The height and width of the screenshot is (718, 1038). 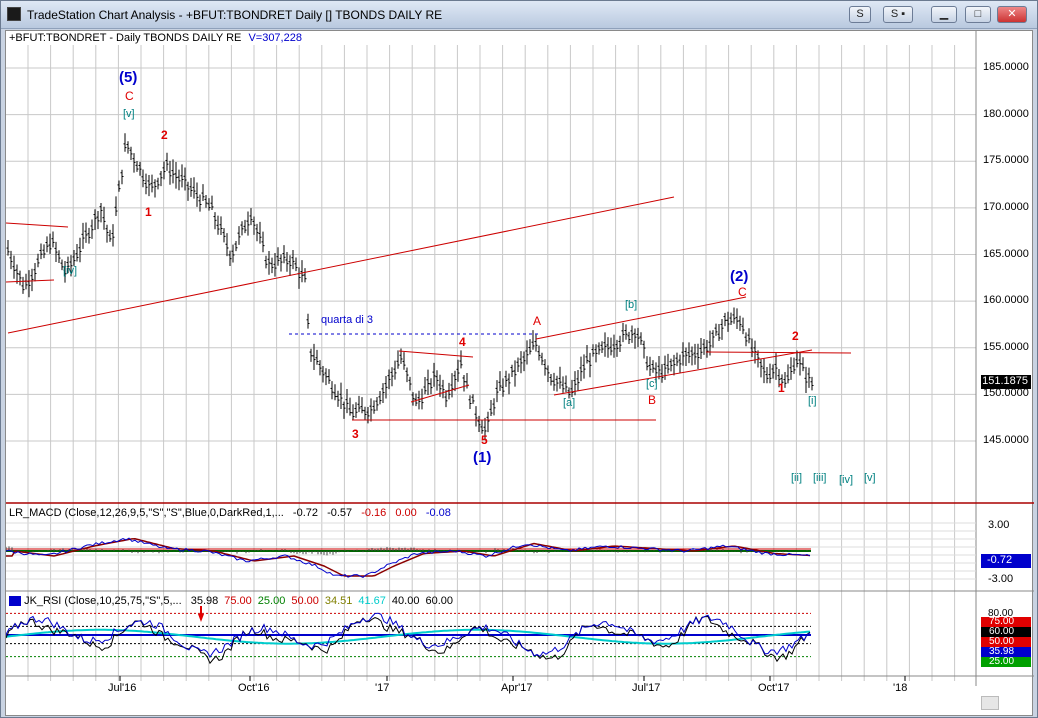 What do you see at coordinates (305, 601) in the screenshot?
I see `rsi-value-3: 50.00` at bounding box center [305, 601].